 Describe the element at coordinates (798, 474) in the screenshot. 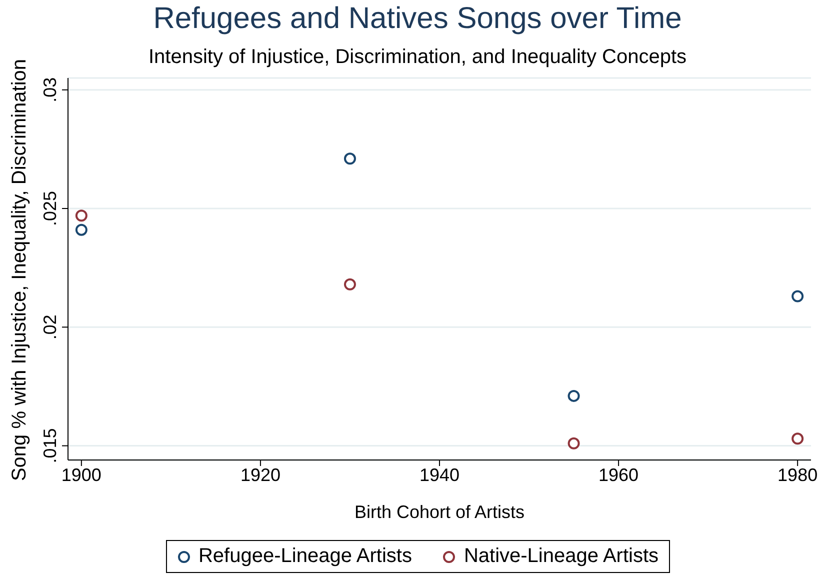

I see `x-tick-label: 1980` at that location.